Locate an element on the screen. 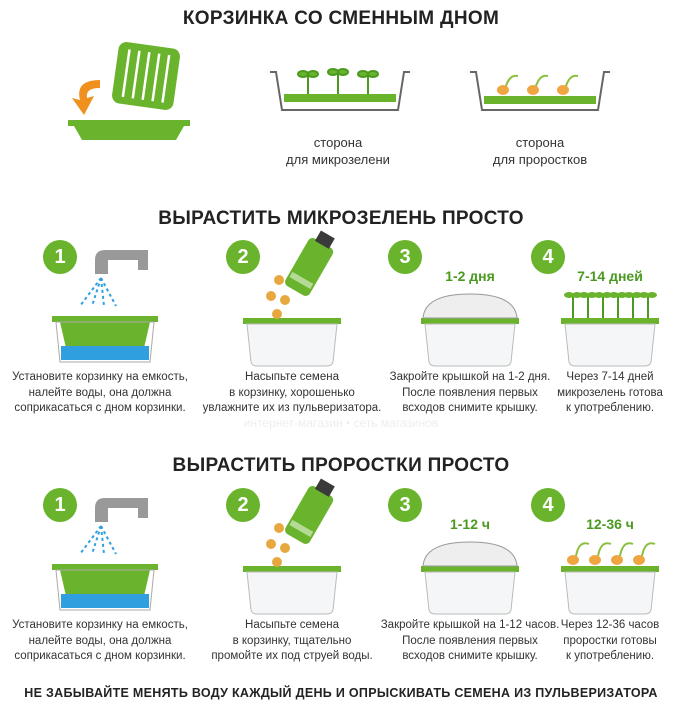 The height and width of the screenshot is (711, 682). sprouts-side-diagram is located at coordinates (540, 91).